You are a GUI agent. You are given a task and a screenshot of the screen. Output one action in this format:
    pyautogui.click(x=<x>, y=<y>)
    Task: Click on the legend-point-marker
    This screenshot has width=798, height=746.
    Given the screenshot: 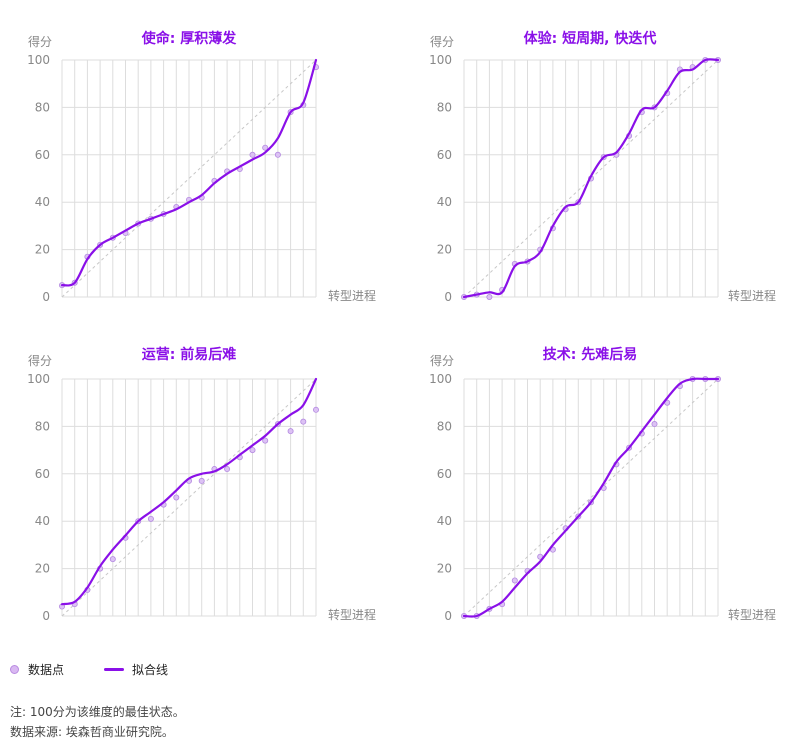 What is the action you would take?
    pyautogui.click(x=14, y=669)
    